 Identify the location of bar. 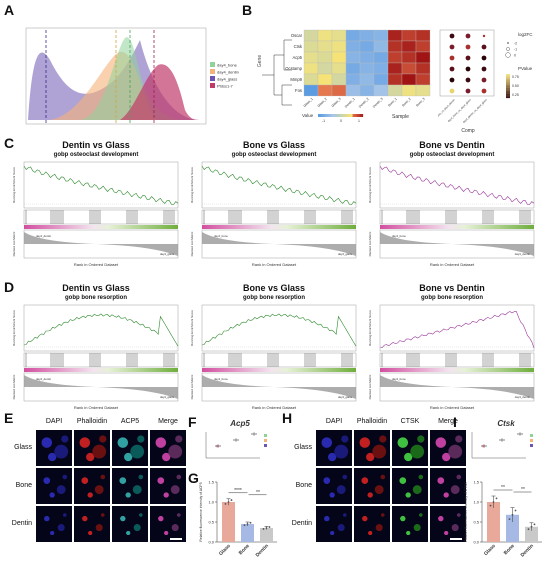
(247, 533).